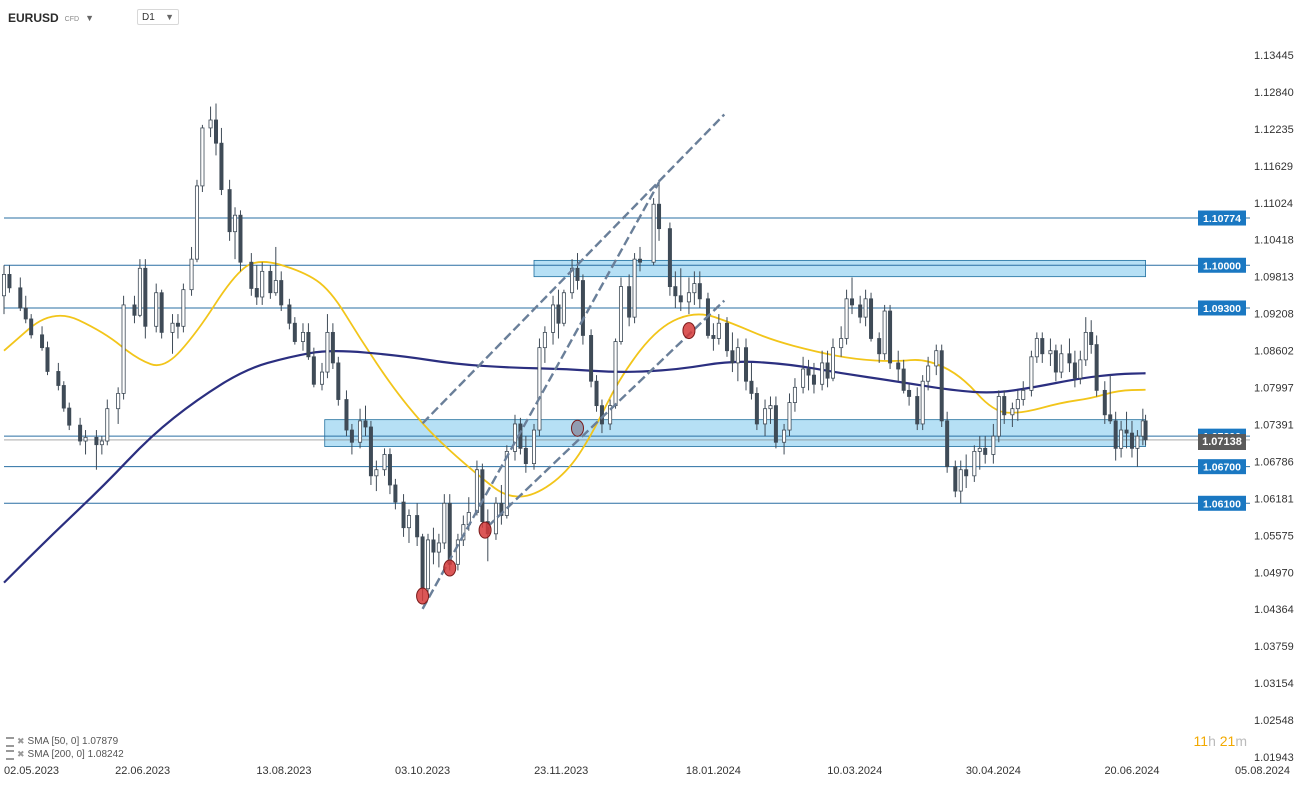 The width and height of the screenshot is (1315, 787). What do you see at coordinates (89, 18) in the screenshot?
I see `chevron-down-icon: ▼` at bounding box center [89, 18].